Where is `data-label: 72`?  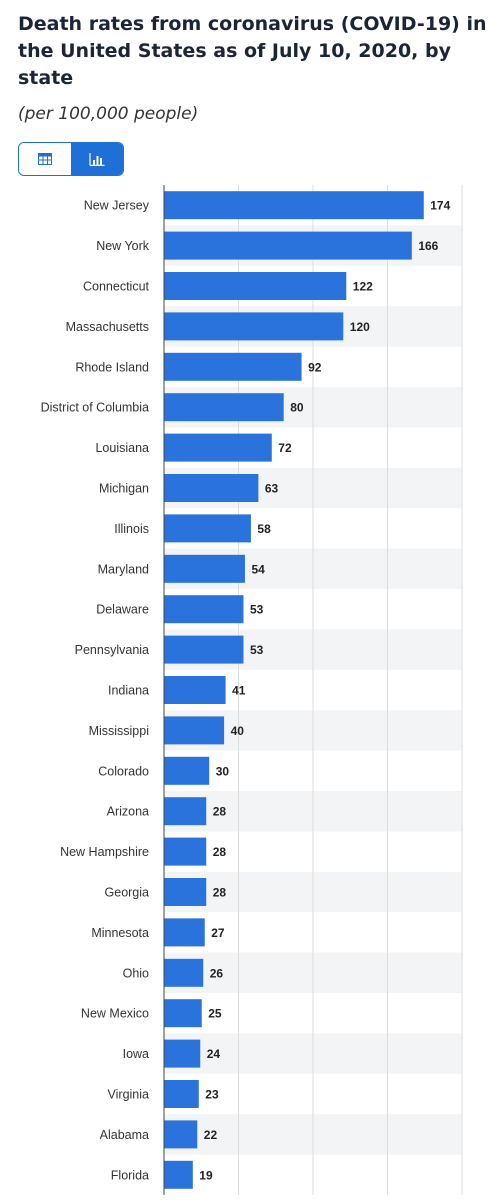
data-label: 72 is located at coordinates (285, 448).